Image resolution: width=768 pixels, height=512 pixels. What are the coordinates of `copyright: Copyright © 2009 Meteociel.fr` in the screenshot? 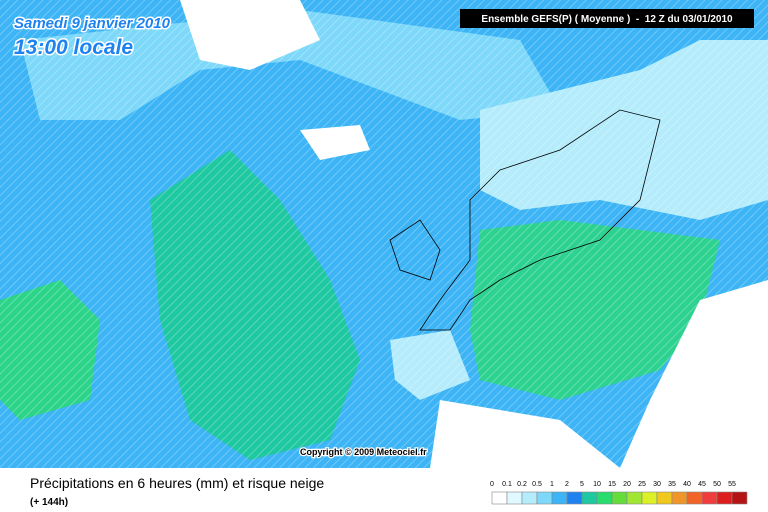 It's located at (363, 452).